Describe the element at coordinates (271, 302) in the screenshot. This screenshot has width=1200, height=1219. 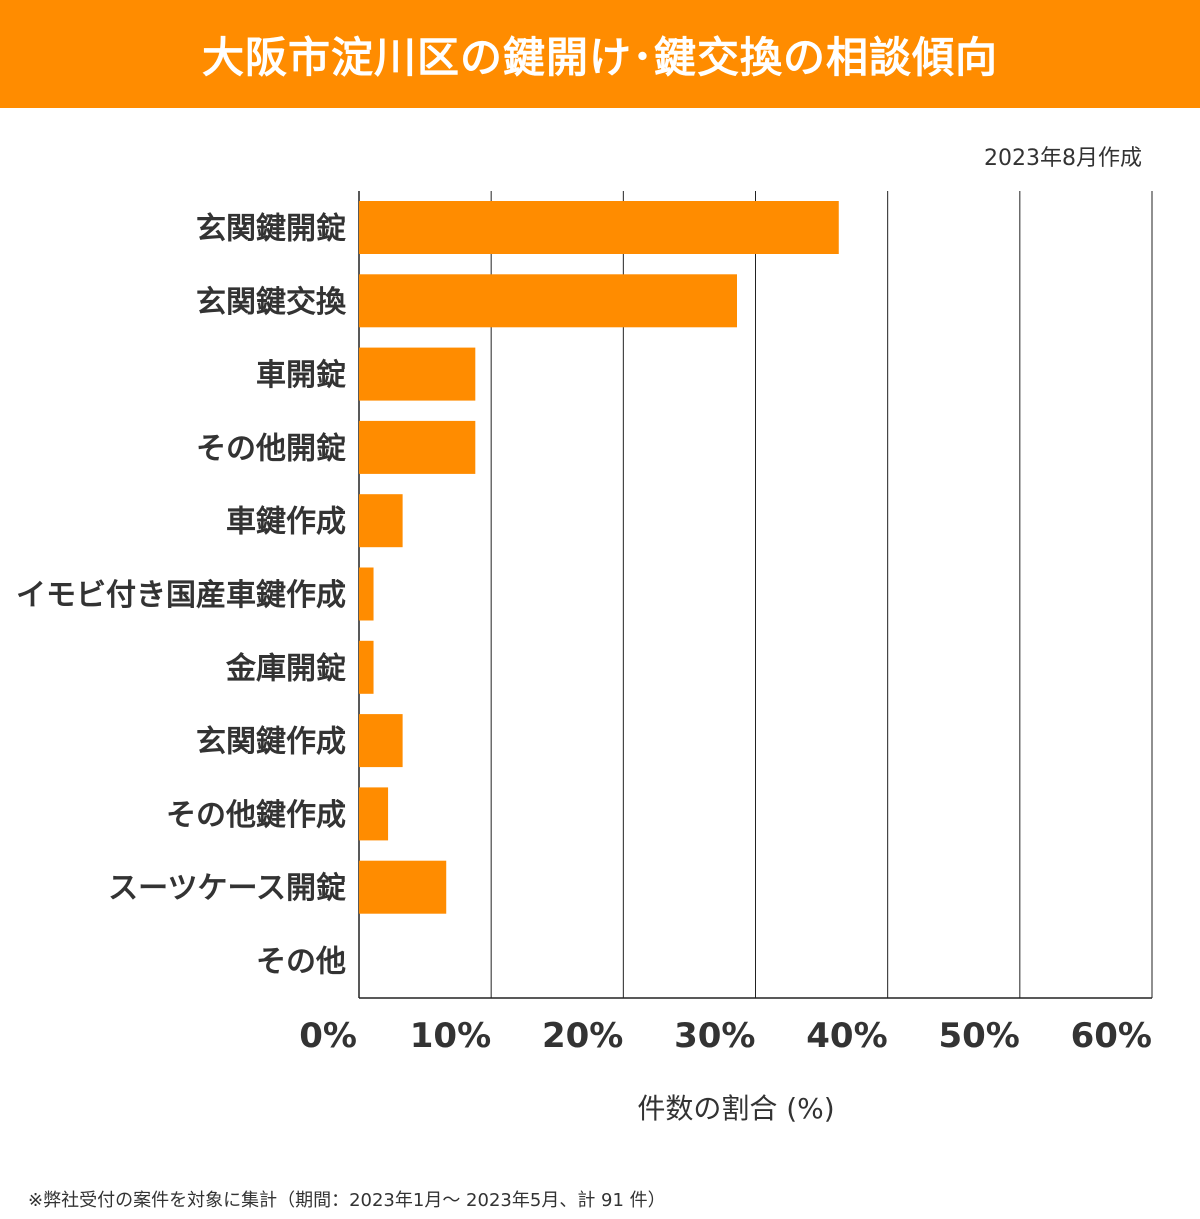
I see `category-label: 玄関鍵交換` at that location.